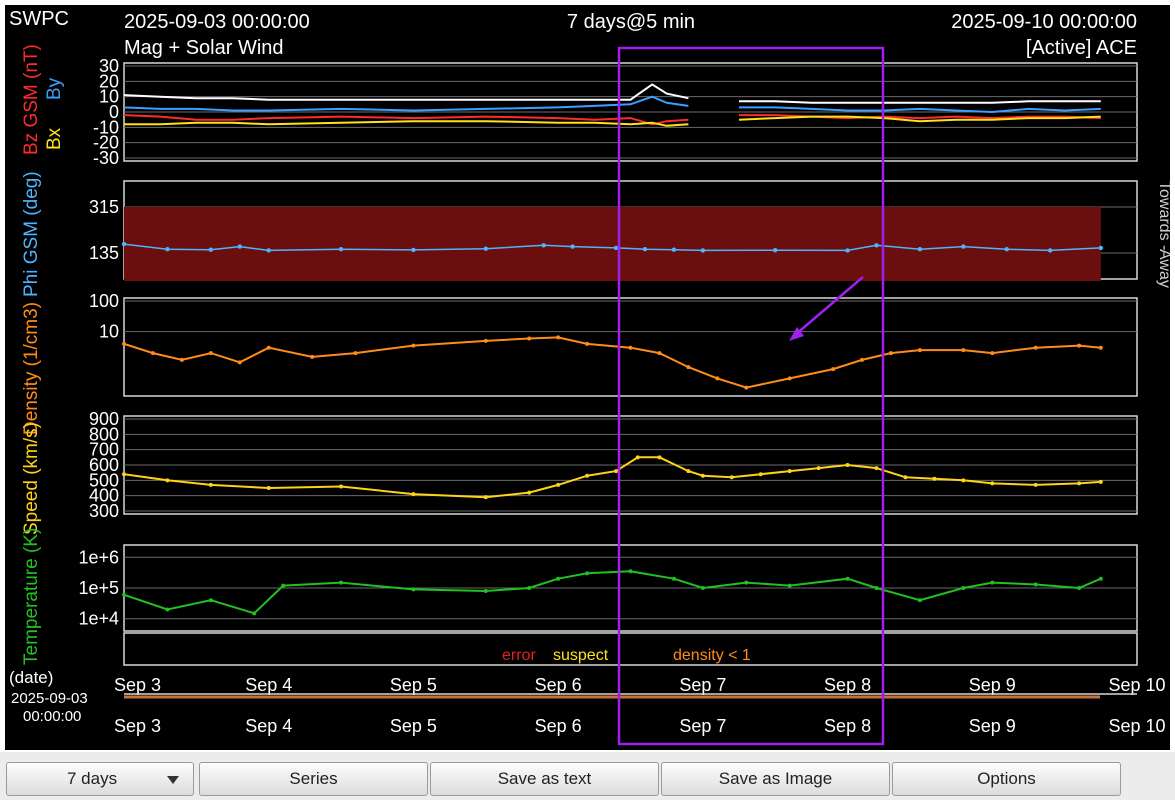 The height and width of the screenshot is (800, 1175). I want to click on options-button: Options, so click(1006, 779).